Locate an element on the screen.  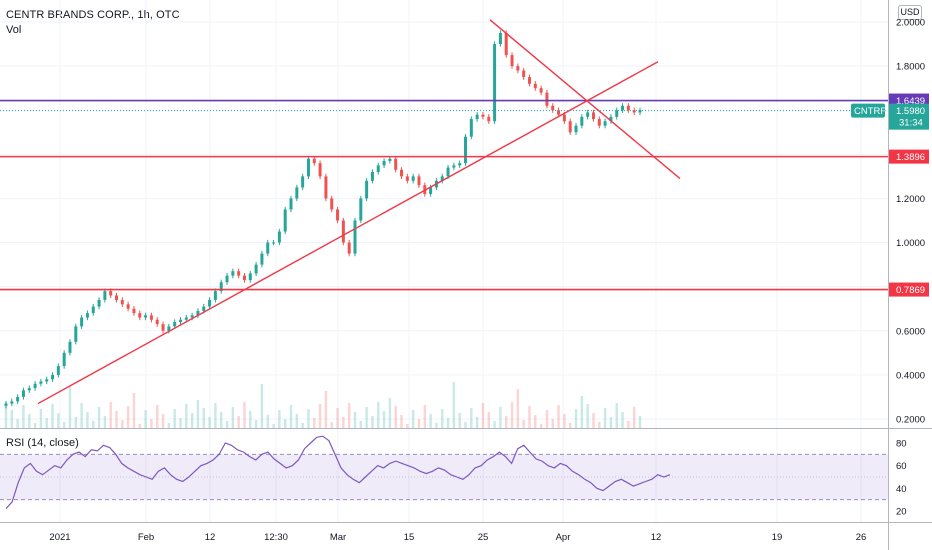
time-tick-label: 12 is located at coordinates (656, 537).